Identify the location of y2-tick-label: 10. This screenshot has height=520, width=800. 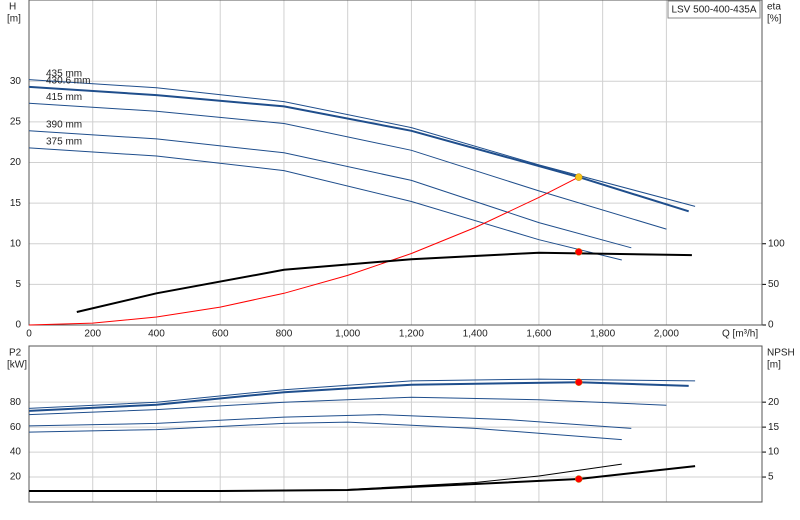
(774, 452).